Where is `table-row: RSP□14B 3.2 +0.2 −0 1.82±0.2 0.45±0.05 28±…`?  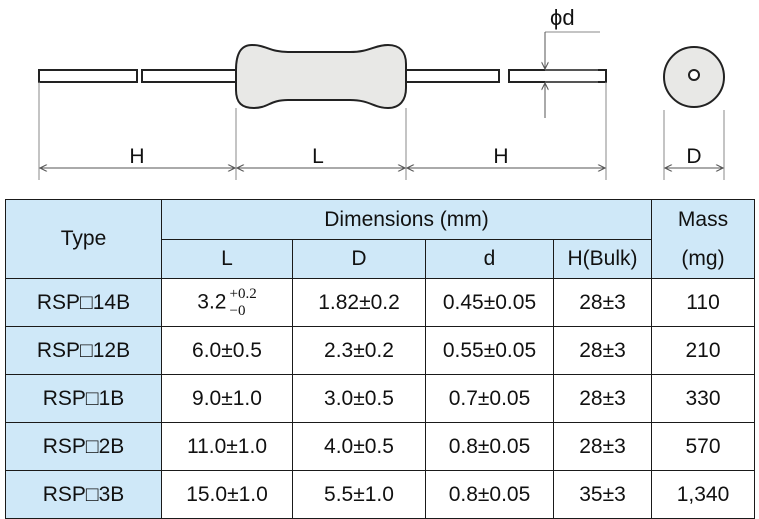
table-row: RSP□14B 3.2 +0.2 −0 1.82±0.2 0.45±0.05 28±… is located at coordinates (380, 302).